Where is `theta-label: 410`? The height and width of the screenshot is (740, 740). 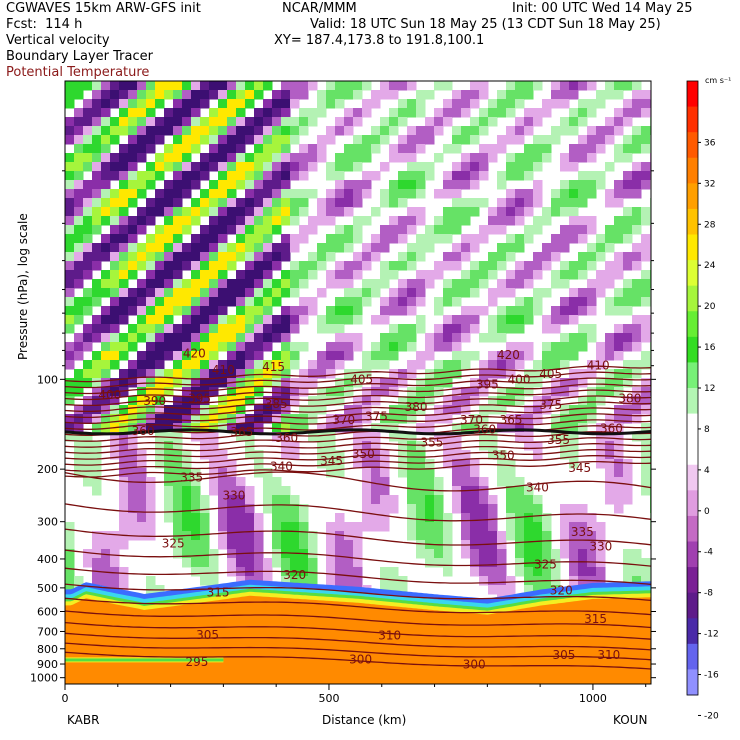 theta-label: 410 is located at coordinates (223, 370).